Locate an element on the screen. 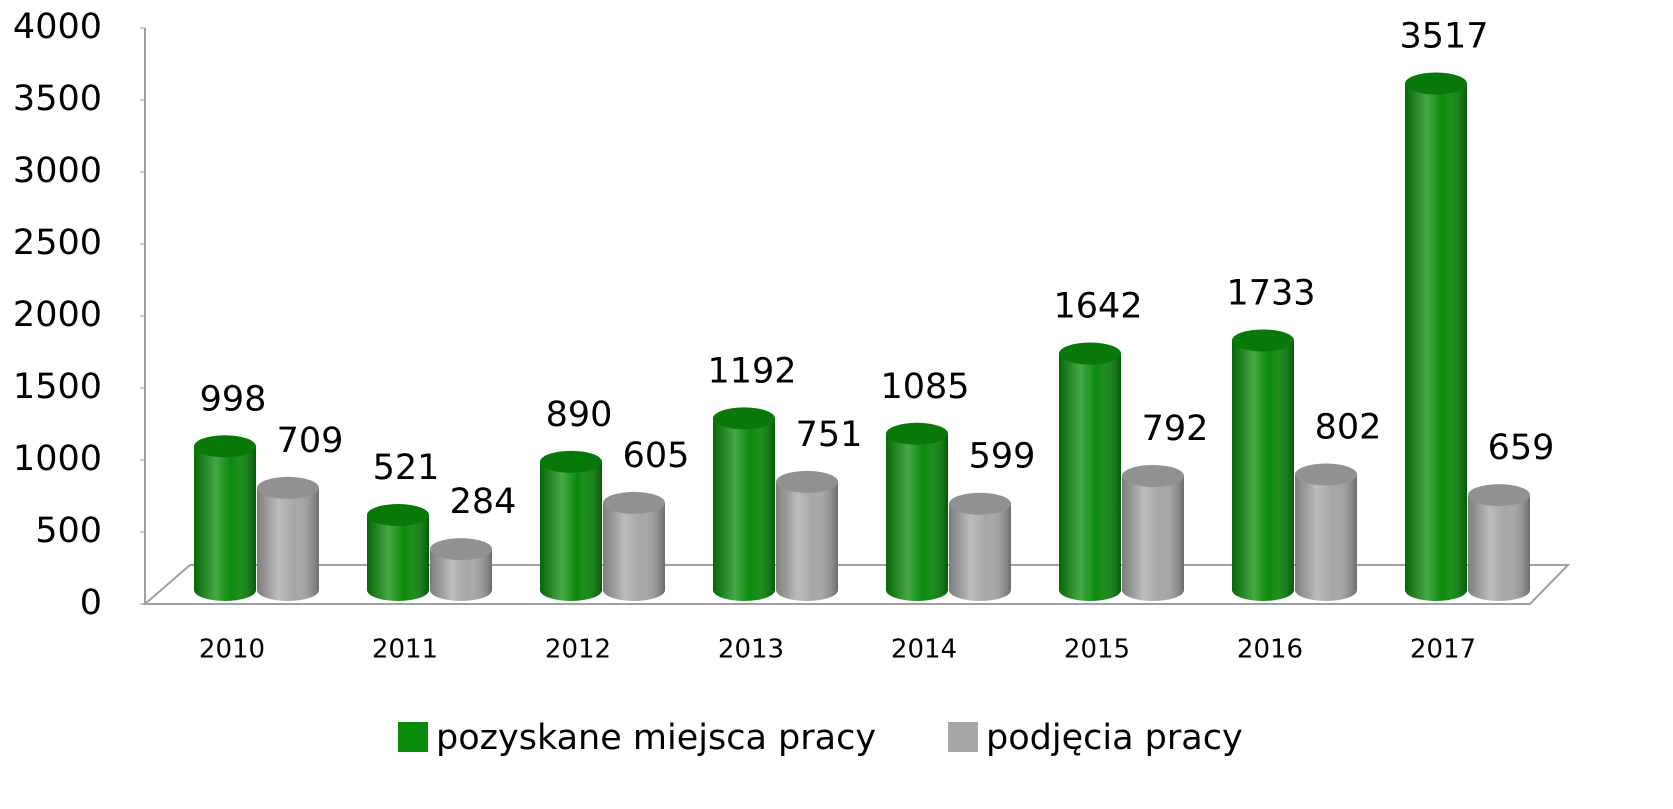 This screenshot has height=809, width=1673. legend-label: podjęcia pracy is located at coordinates (1114, 738).